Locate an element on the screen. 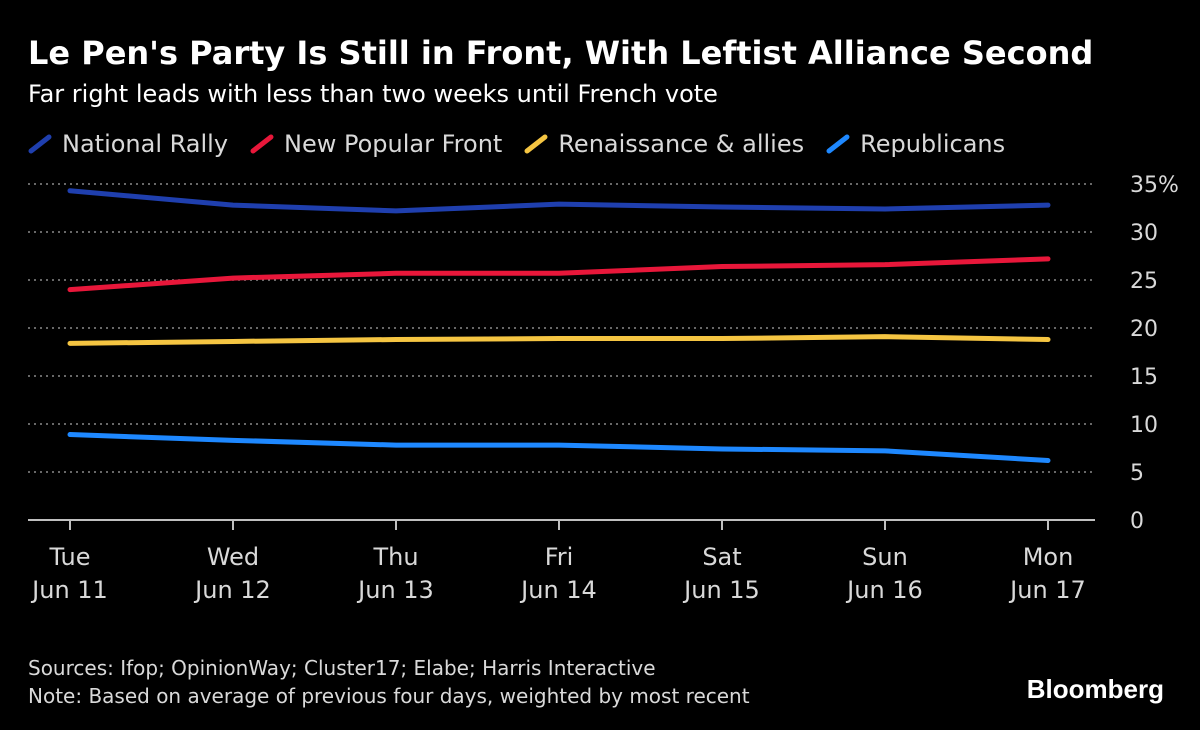 This screenshot has width=1200, height=730. y-tick-label-3: 15 is located at coordinates (1144, 377).